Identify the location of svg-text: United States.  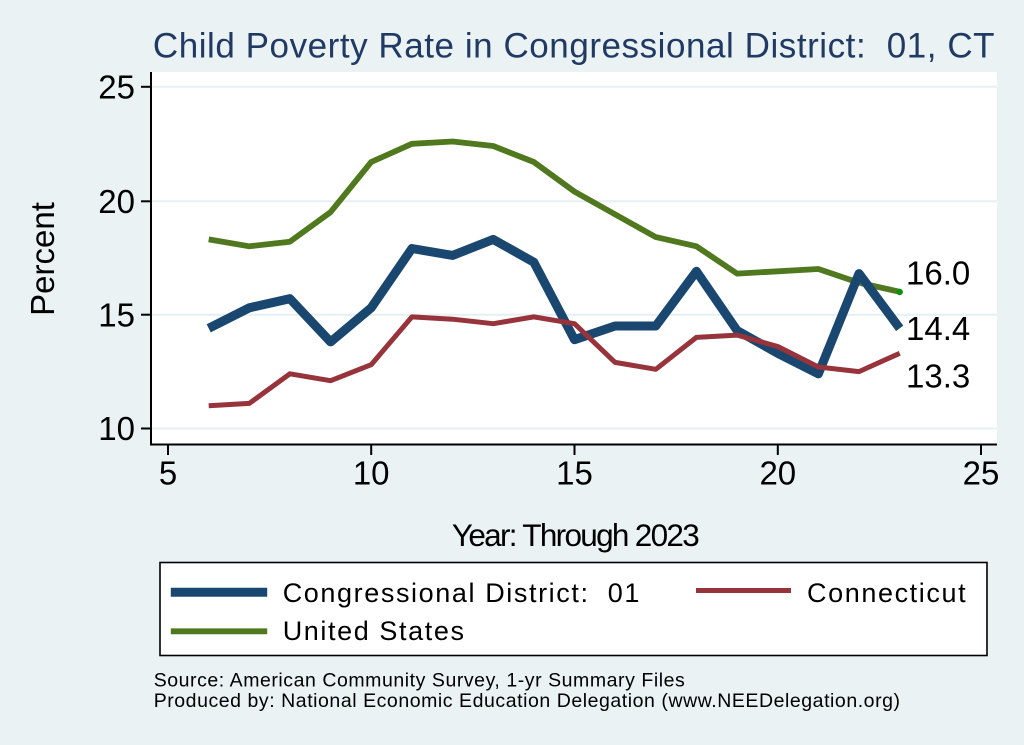
(374, 631).